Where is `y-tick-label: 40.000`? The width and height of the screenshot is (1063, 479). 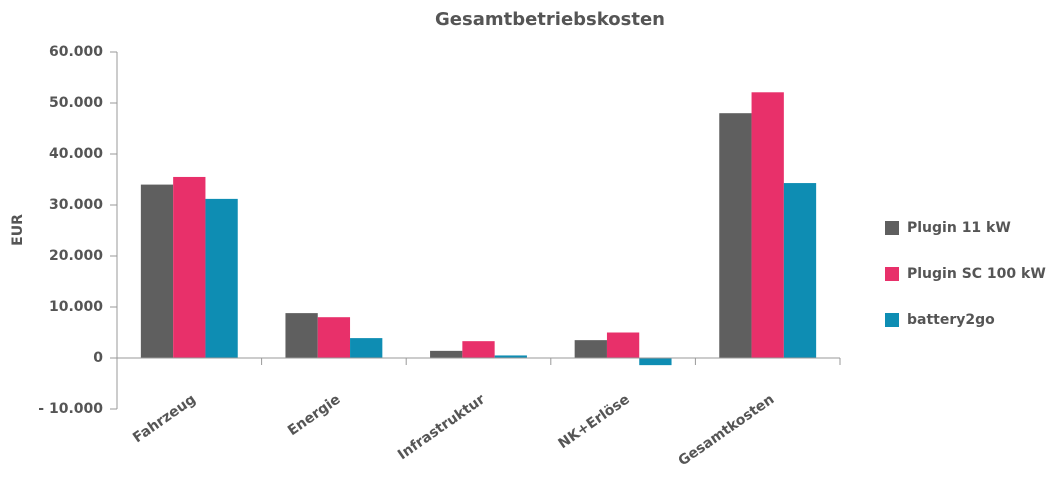 y-tick-label: 40.000 is located at coordinates (76, 154).